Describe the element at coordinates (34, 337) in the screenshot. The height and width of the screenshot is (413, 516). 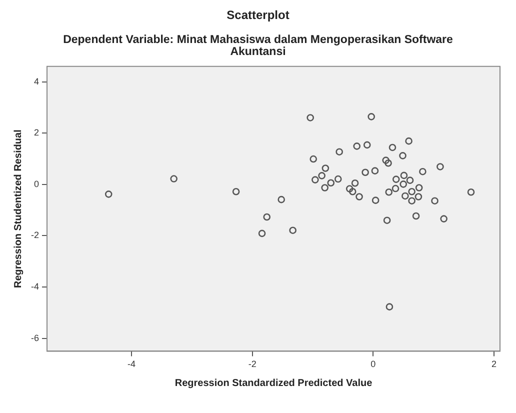
I see `y-tick-label: -6` at that location.